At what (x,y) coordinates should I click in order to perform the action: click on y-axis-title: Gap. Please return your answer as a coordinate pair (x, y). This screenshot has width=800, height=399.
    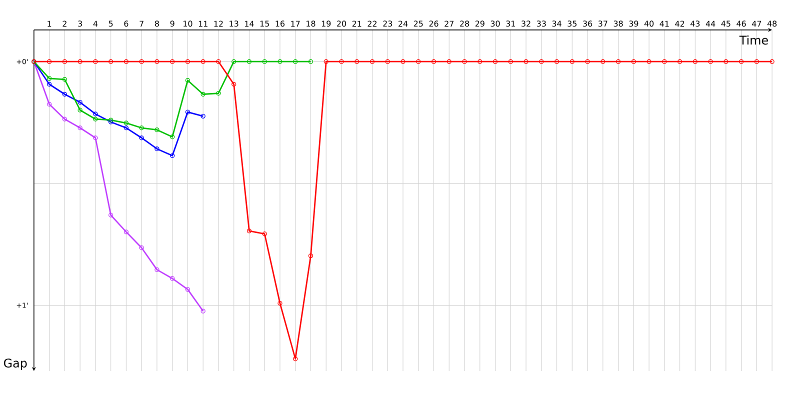
    Looking at the image, I should click on (15, 364).